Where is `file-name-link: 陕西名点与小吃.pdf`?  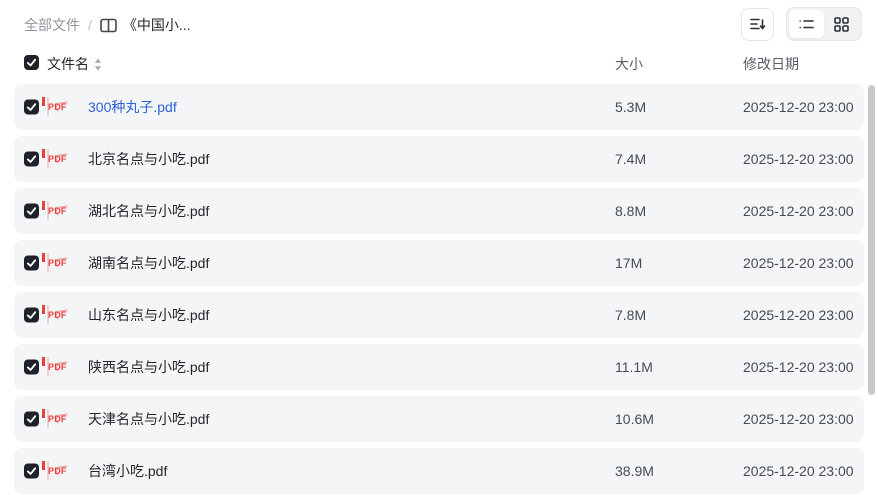
file-name-link: 陕西名点与小吃.pdf is located at coordinates (149, 367).